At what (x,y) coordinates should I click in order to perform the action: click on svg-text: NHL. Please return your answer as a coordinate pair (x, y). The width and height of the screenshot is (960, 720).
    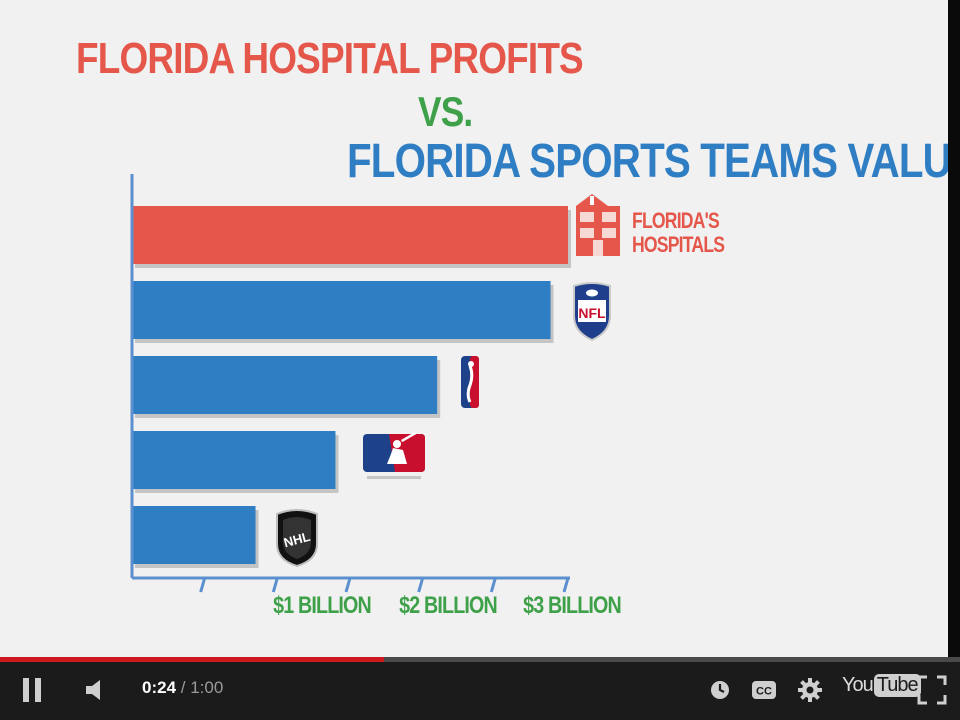
    Looking at the image, I should click on (297, 539).